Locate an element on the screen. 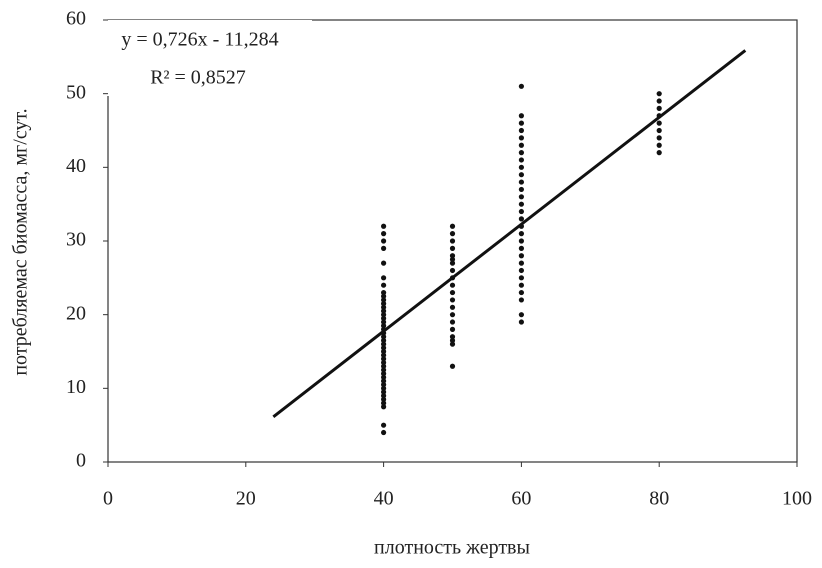 Image resolution: width=822 pixels, height=568 pixels. x-tick-label: 40 is located at coordinates (384, 499).